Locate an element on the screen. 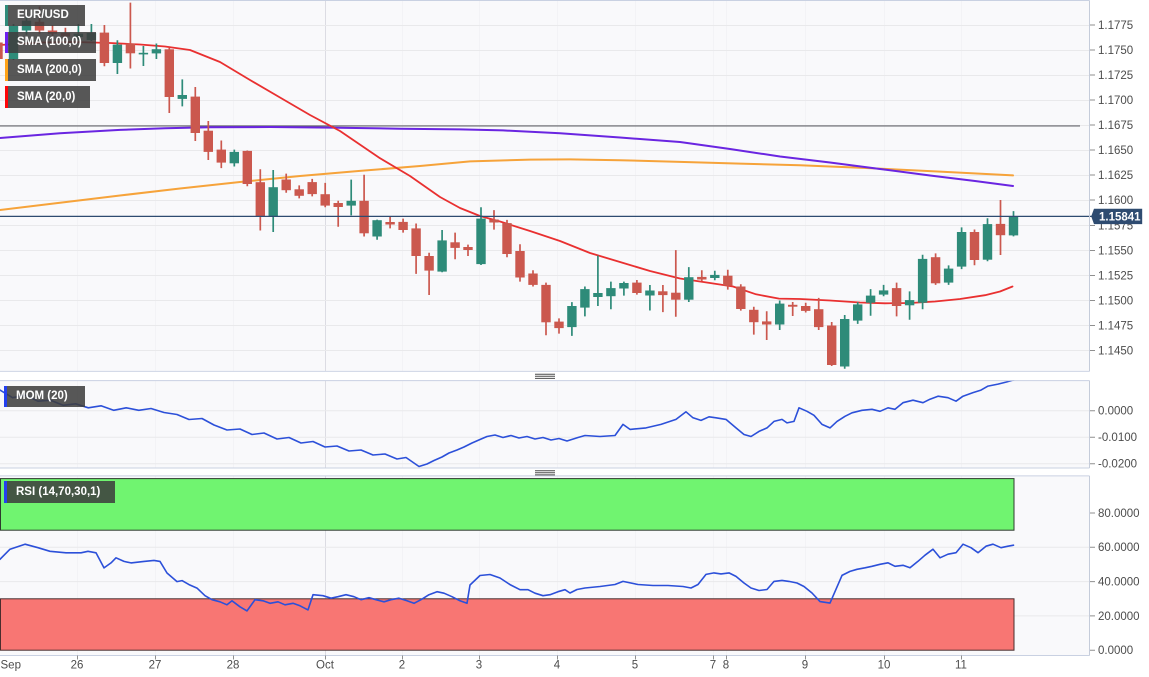 The height and width of the screenshot is (677, 1149). svg-text: -0.0200 is located at coordinates (1117, 465).